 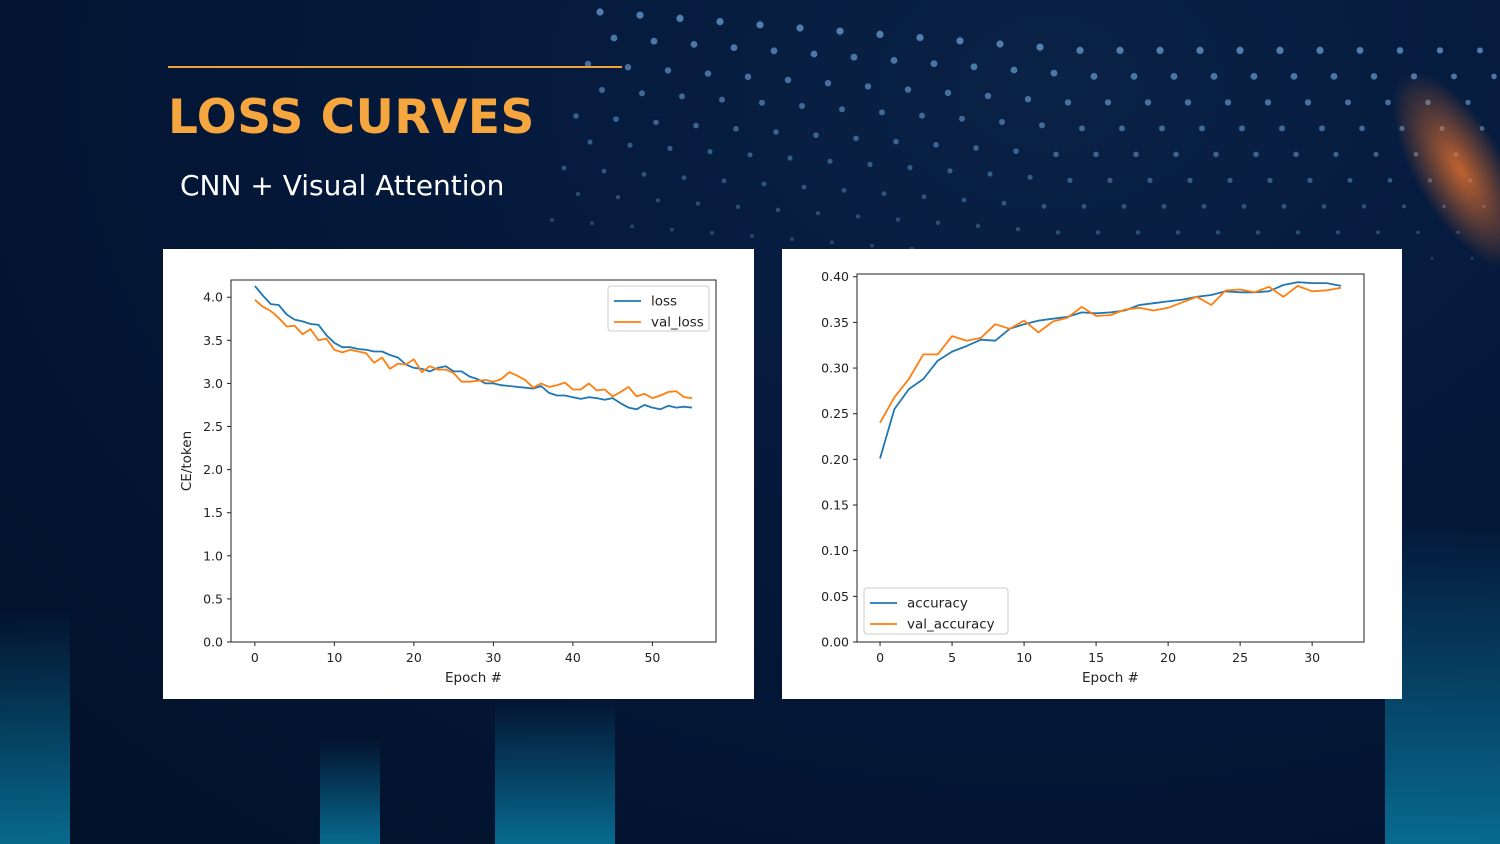 I want to click on series-line-val_accuracy, so click(x=1110, y=354).